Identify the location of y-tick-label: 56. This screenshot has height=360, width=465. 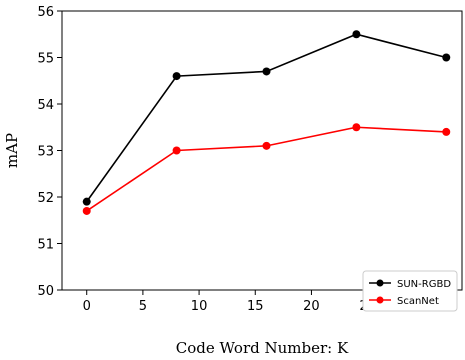
(45, 12).